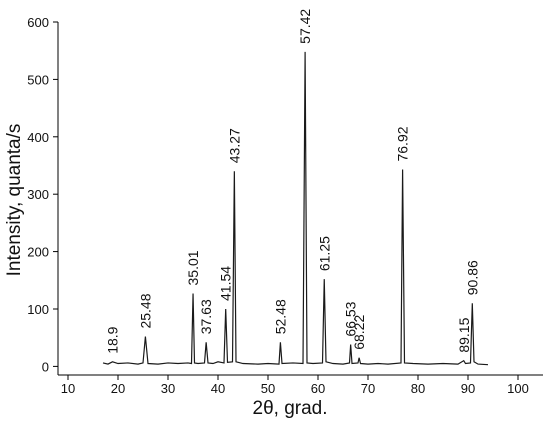  What do you see at coordinates (305, 26) in the screenshot?
I see `peak-label: 57.42` at bounding box center [305, 26].